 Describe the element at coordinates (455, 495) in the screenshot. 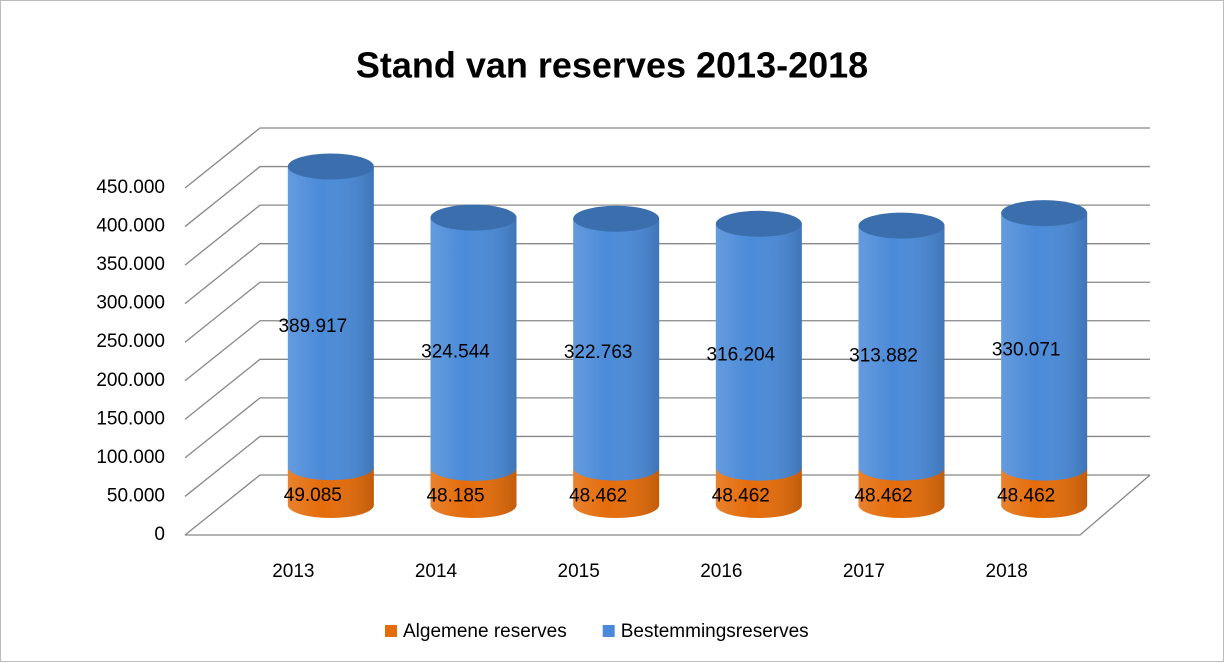

I see `value-label: 48.185` at that location.